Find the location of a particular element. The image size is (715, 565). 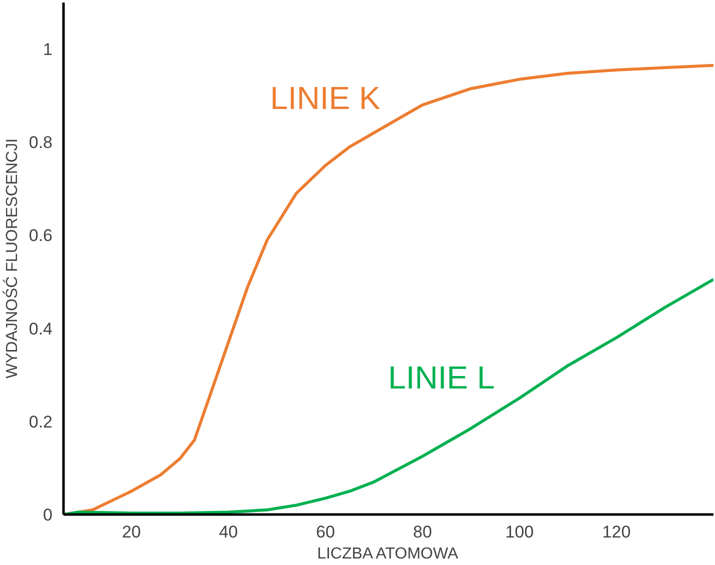

x-tick-label: 40 is located at coordinates (228, 532).